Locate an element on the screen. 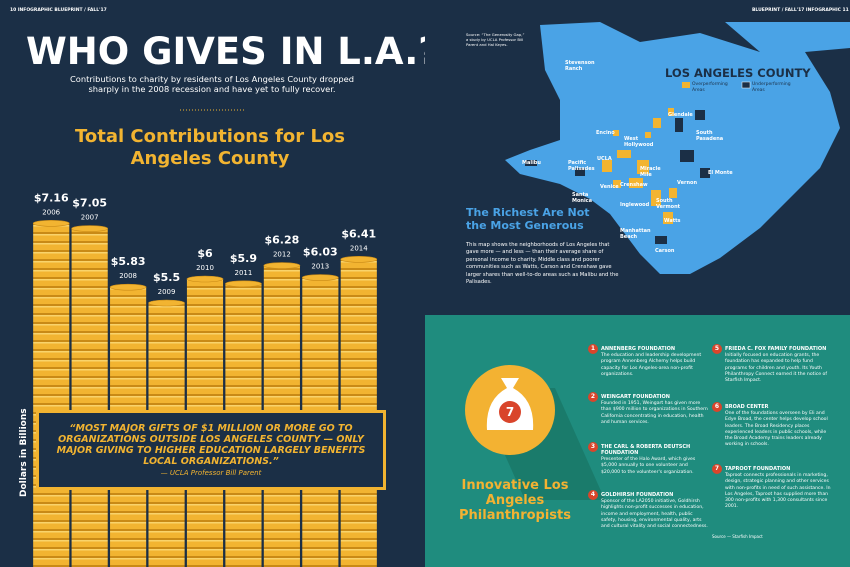 This screenshot has height=567, width=850. map-label: Crenshaw is located at coordinates (634, 185).